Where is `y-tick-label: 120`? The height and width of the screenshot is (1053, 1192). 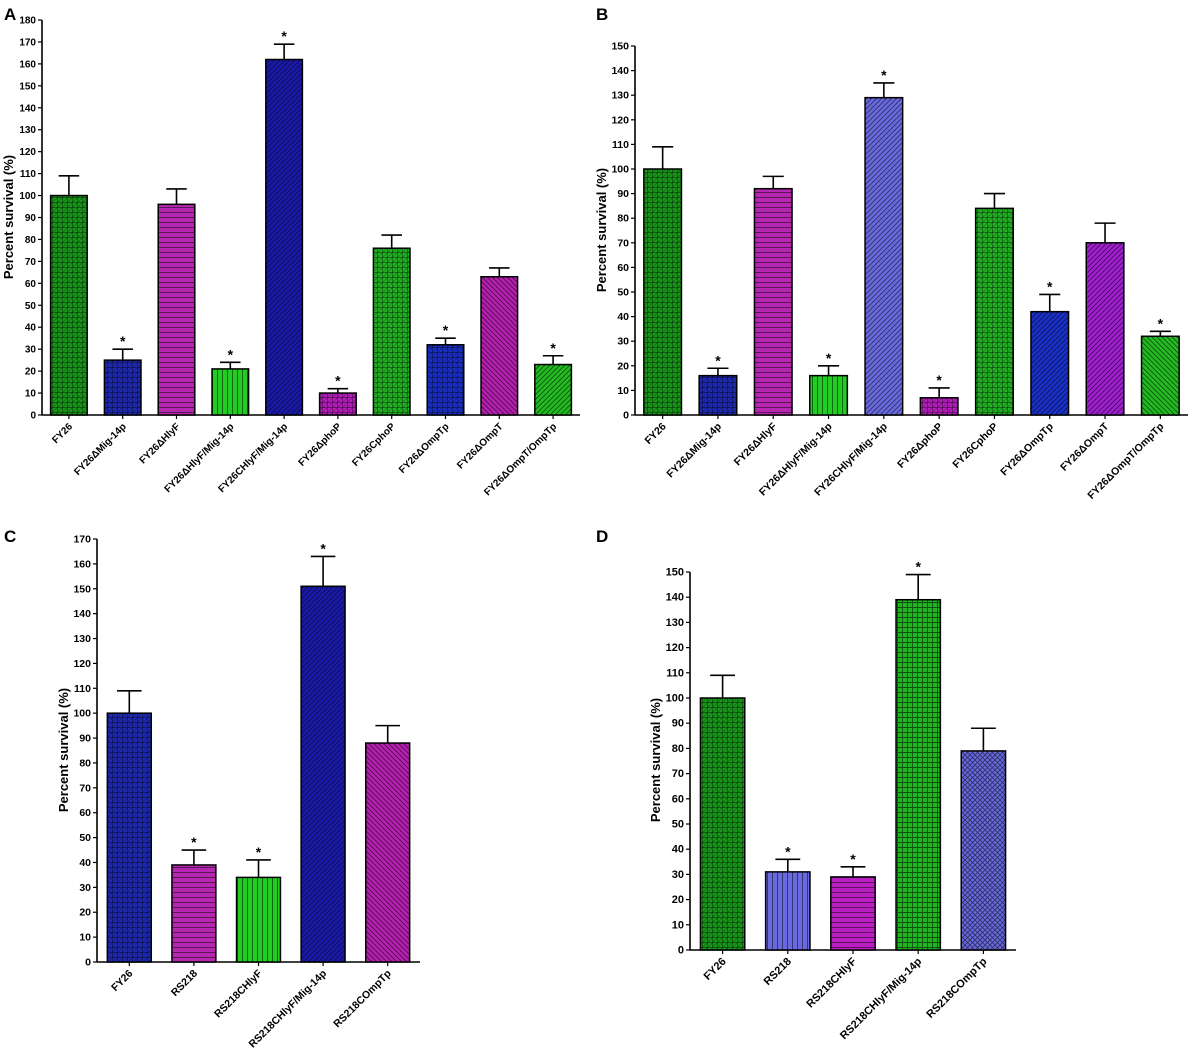
y-tick-label: 120 is located at coordinates (675, 648).